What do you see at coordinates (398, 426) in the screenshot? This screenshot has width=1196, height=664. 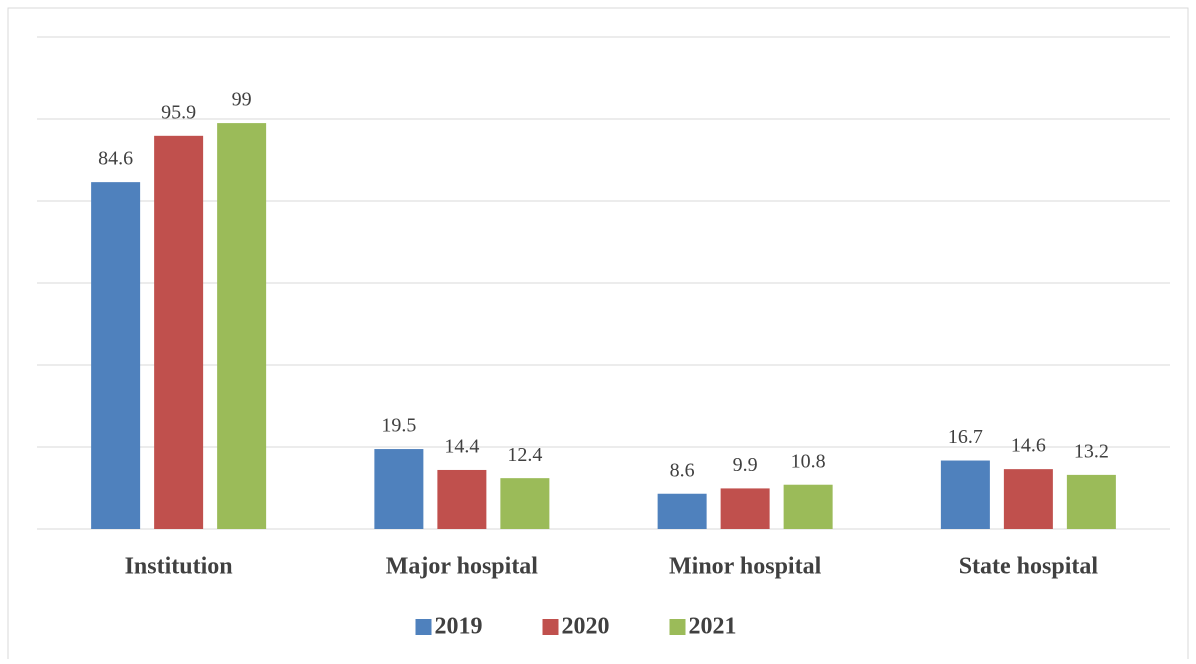 I see `data-label: 19.5` at bounding box center [398, 426].